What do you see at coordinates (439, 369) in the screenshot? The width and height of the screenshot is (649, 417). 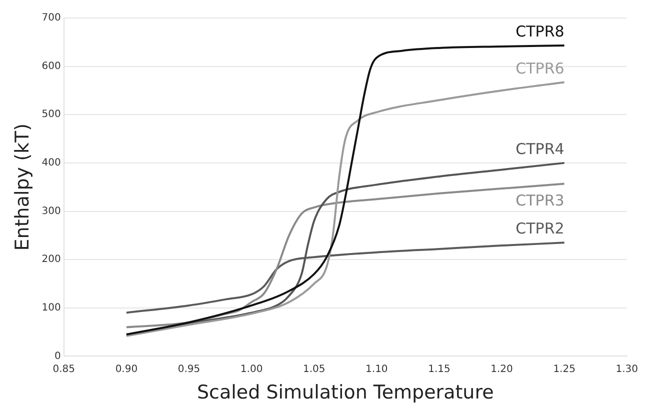 I see `x-tick-label: 1.15` at bounding box center [439, 369].